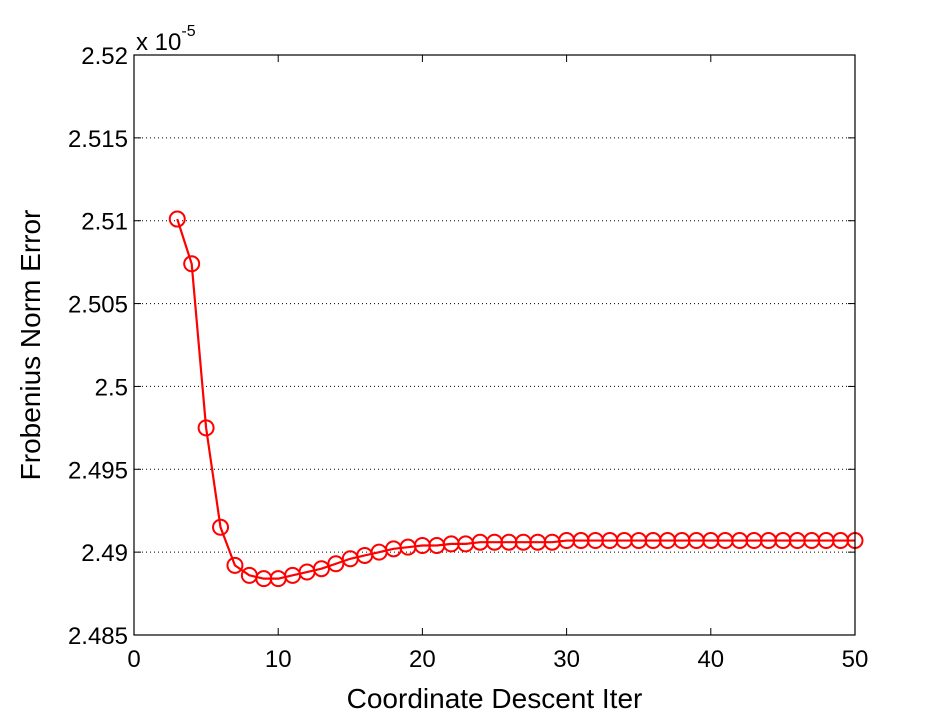  I want to click on y-tick-label: 2.49, so click(104, 553).